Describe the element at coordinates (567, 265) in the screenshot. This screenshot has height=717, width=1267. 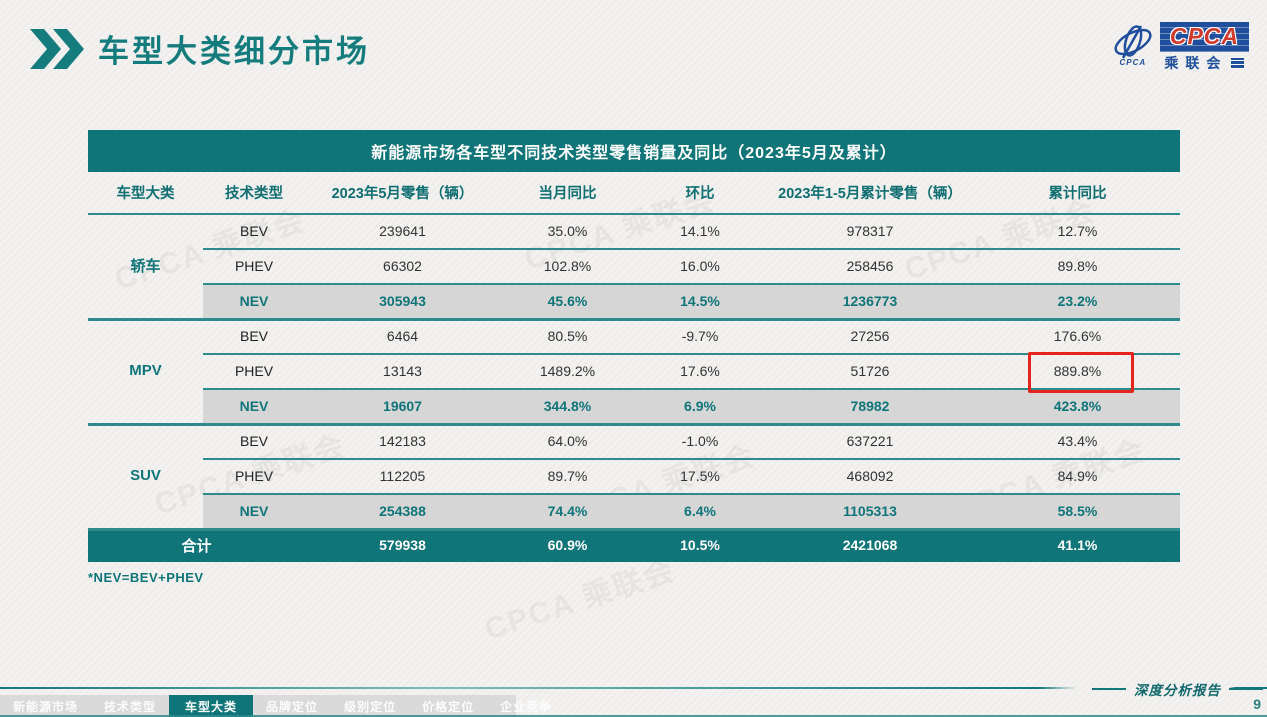
I see `value-cell: 102.8%` at that location.